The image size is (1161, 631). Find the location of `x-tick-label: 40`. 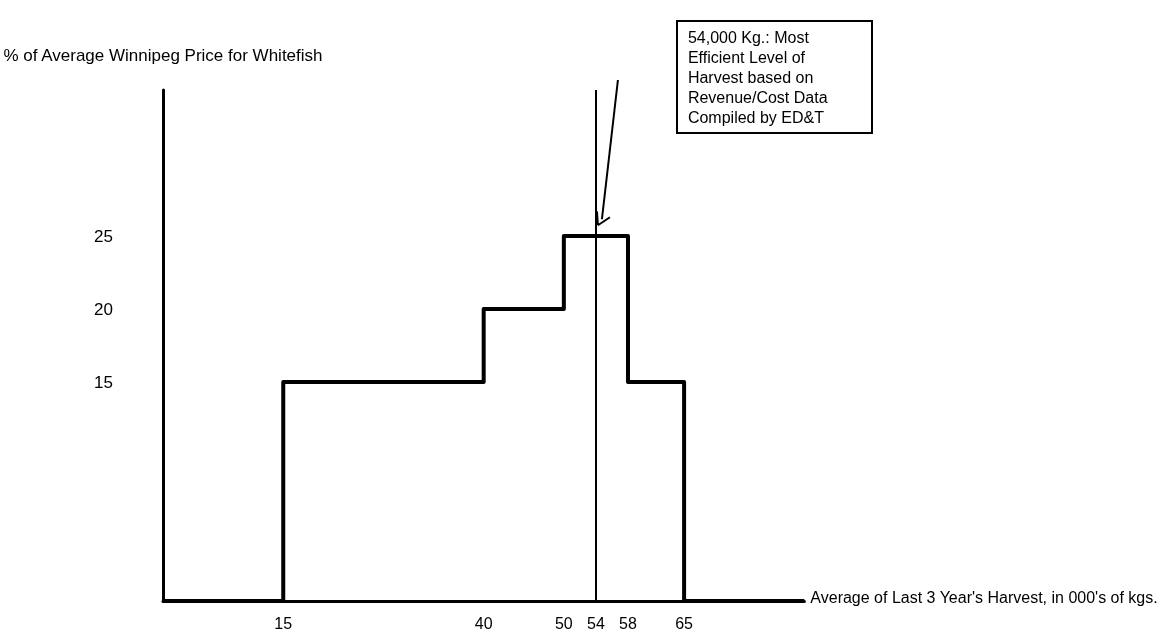

x-tick-label: 40 is located at coordinates (483, 622).